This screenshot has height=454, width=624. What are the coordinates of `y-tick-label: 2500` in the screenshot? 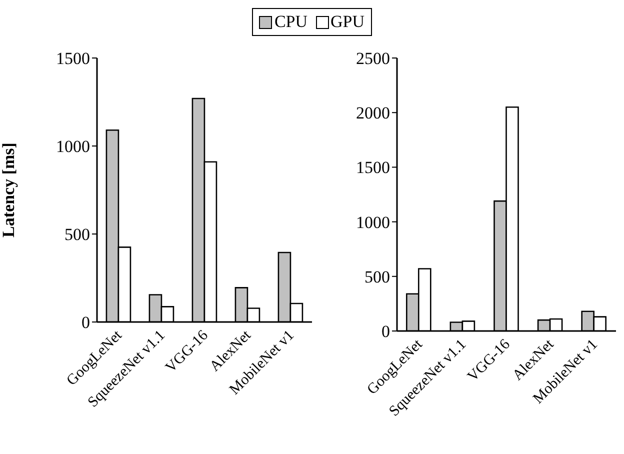 It's located at (373, 58).